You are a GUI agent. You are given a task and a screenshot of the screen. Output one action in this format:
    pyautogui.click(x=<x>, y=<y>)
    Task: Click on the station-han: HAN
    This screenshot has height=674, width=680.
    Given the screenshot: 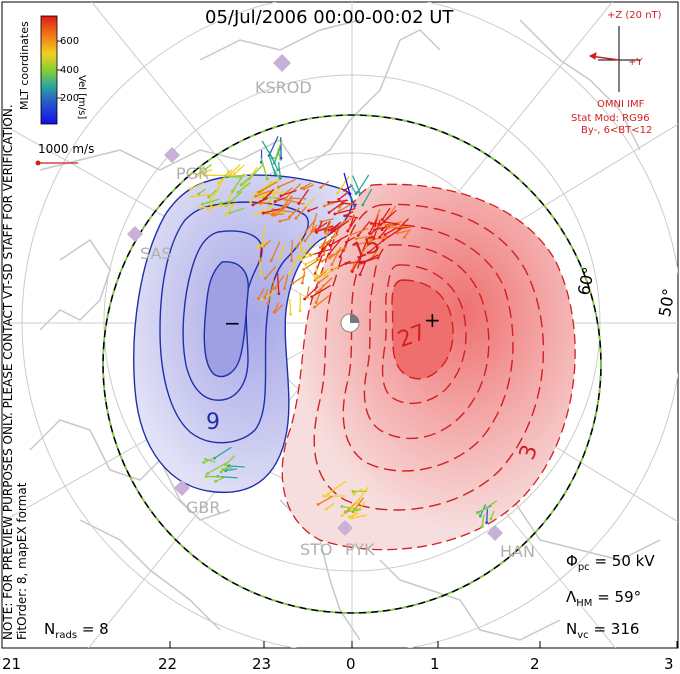 What is the action you would take?
    pyautogui.click(x=517, y=551)
    